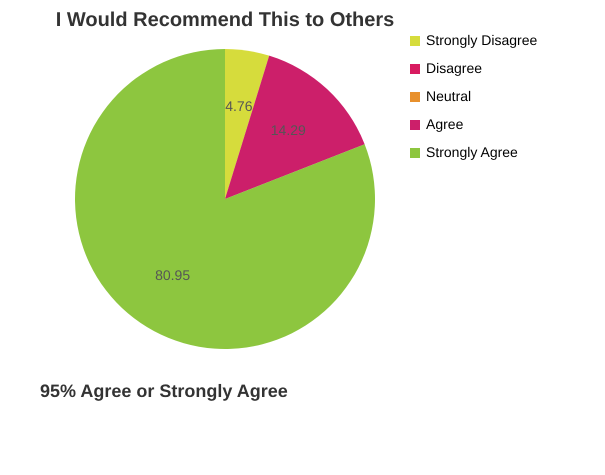 This screenshot has width=605, height=475. What do you see at coordinates (239, 106) in the screenshot?
I see `data-label: 4.76` at bounding box center [239, 106].